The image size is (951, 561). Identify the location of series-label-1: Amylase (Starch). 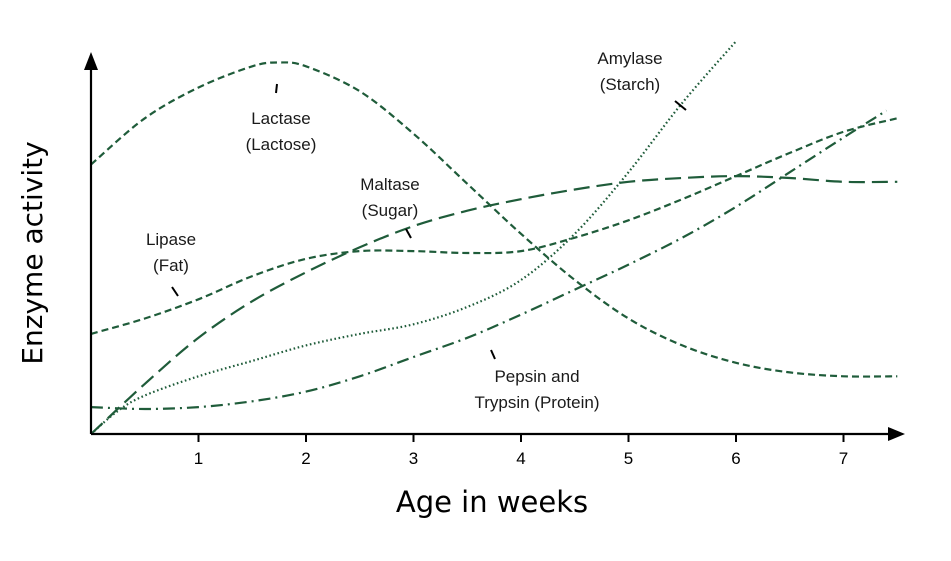
(629, 71).